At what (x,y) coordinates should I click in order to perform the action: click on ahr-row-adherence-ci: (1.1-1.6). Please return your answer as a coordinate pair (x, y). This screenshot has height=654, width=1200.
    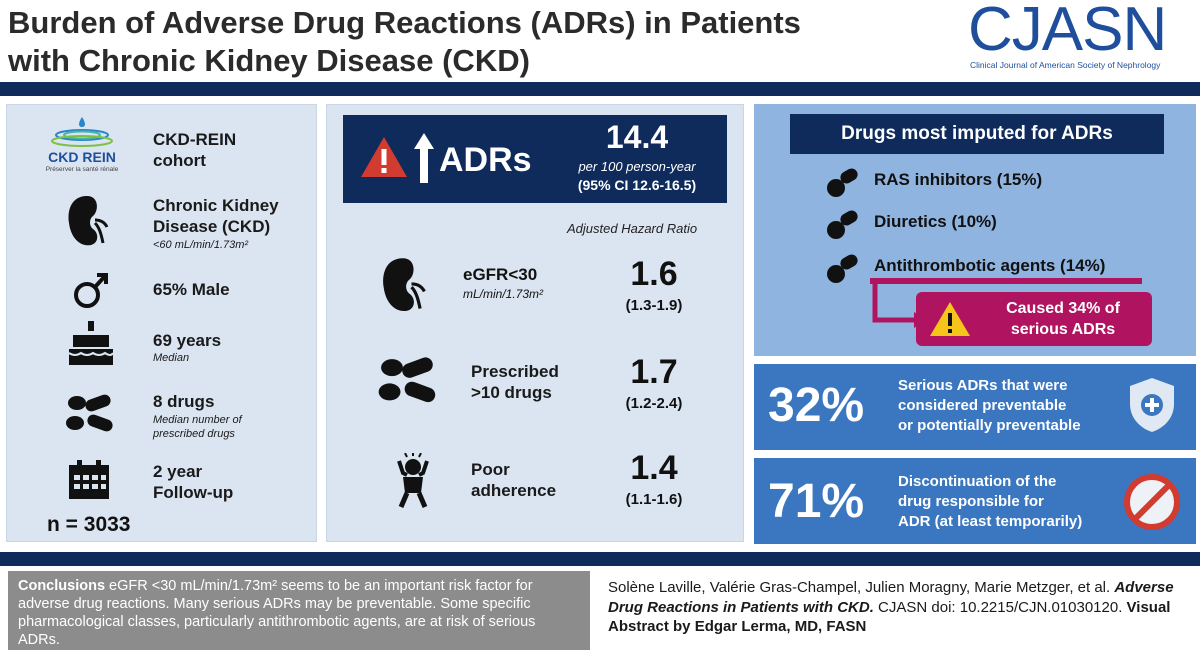
    Looking at the image, I should click on (654, 499).